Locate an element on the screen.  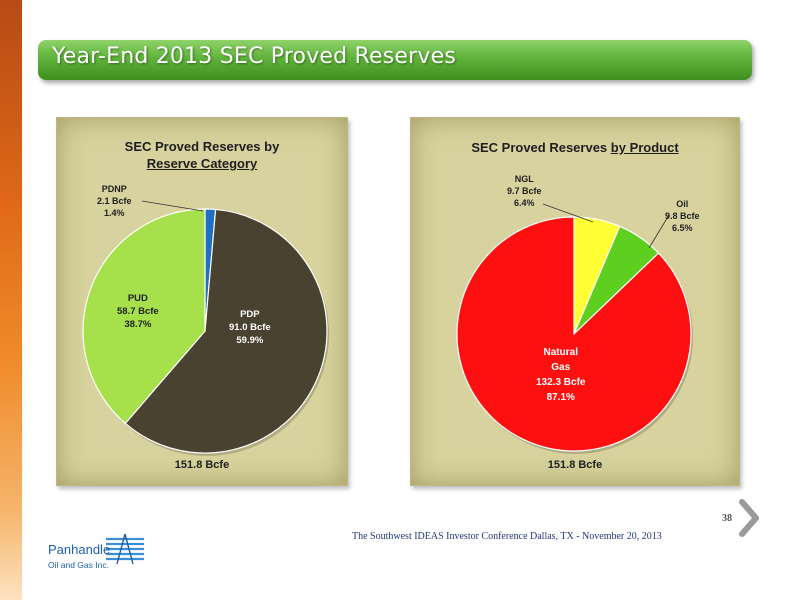
leader-line-oil is located at coordinates (659, 231).